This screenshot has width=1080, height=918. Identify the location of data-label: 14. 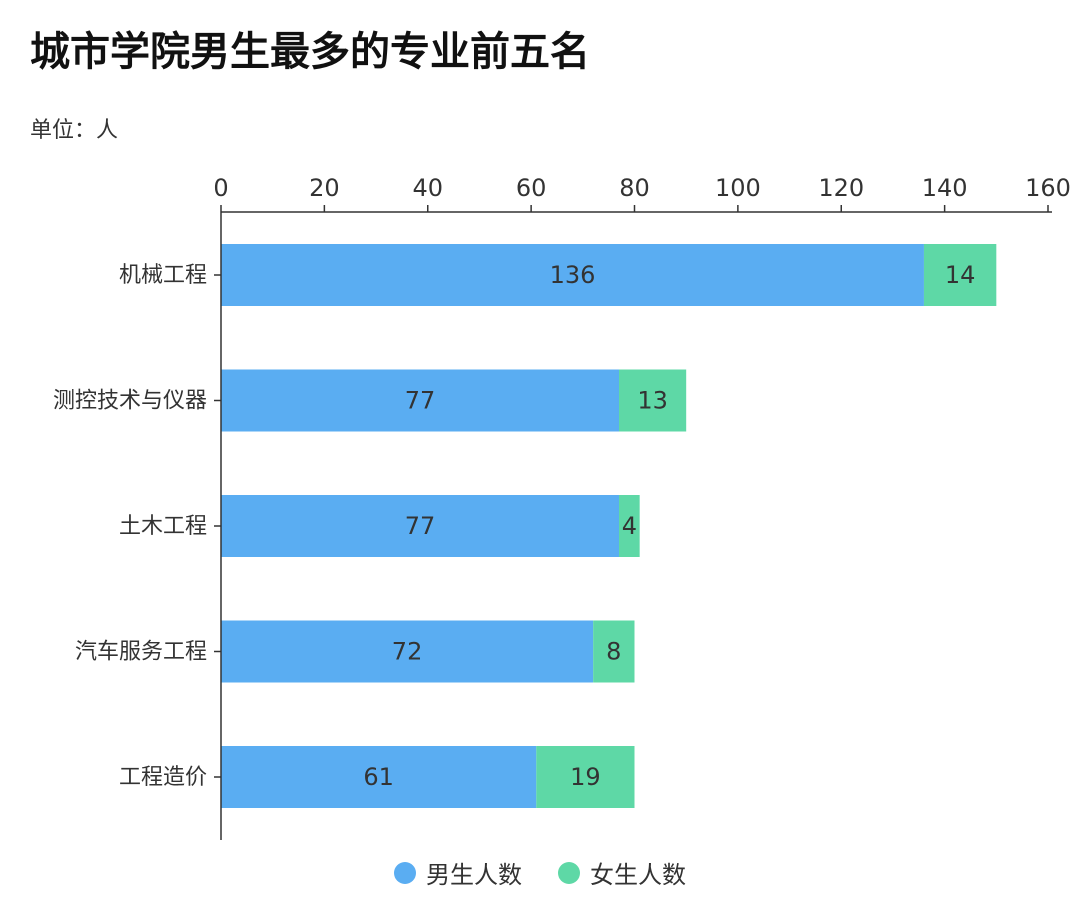
(960, 275).